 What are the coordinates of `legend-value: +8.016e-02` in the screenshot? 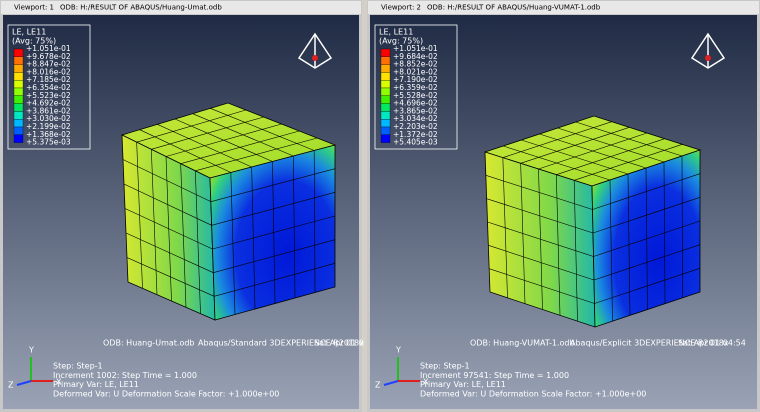 It's located at (48, 71).